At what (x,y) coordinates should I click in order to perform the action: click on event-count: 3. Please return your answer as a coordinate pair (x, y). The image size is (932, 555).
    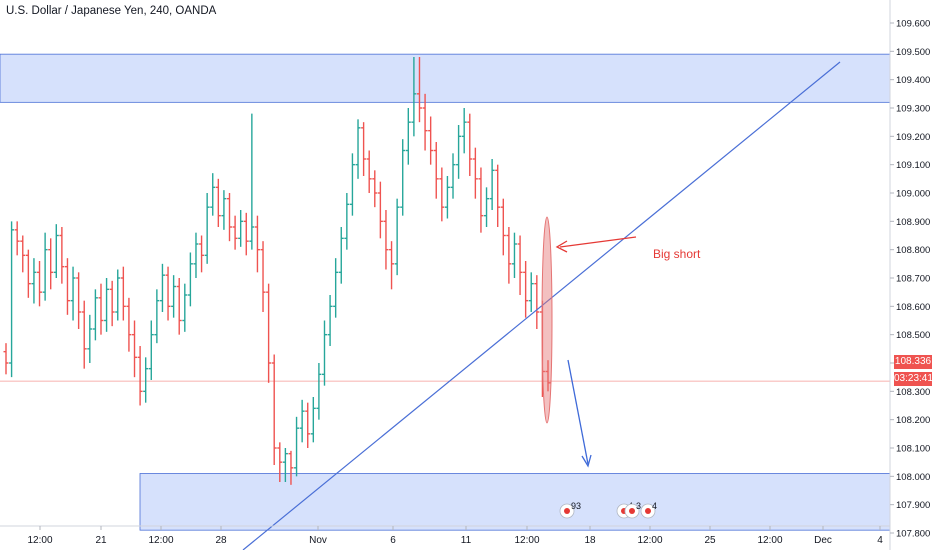
    Looking at the image, I should click on (638, 506).